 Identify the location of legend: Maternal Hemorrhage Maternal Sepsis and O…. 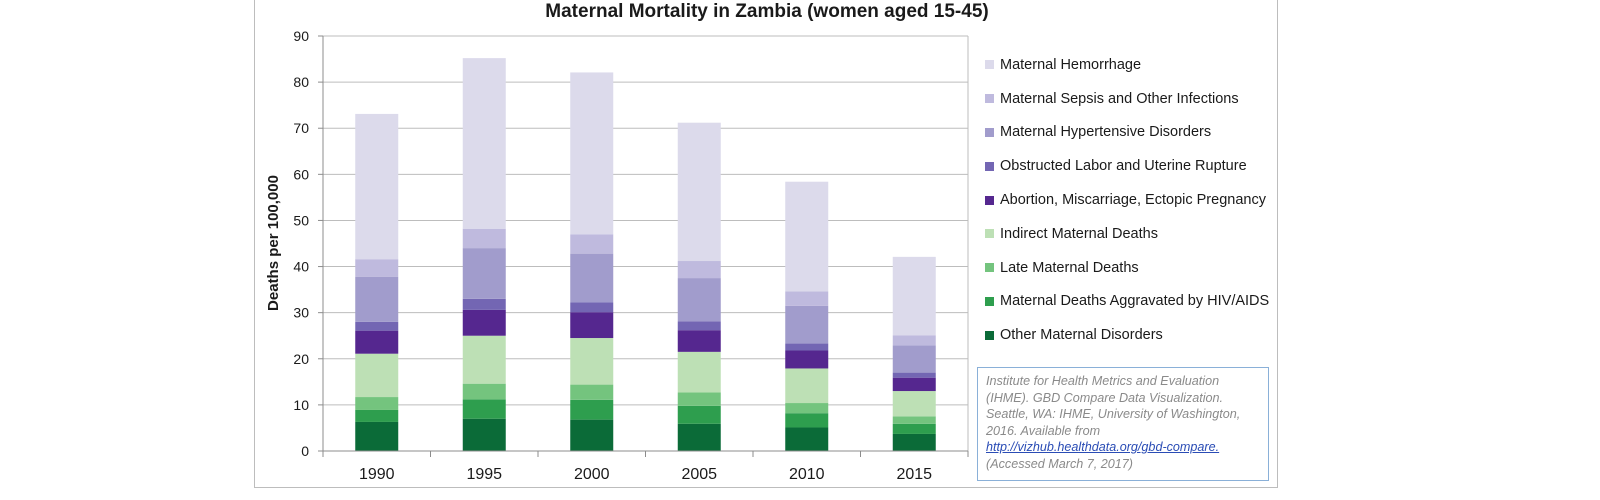
(1135, 200).